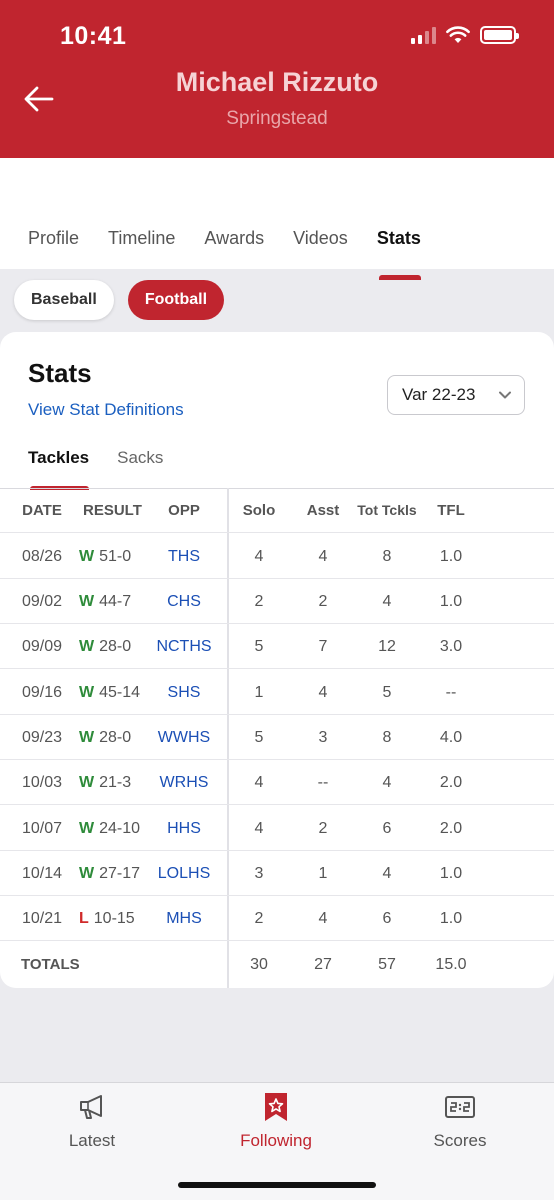 The height and width of the screenshot is (1200, 554). I want to click on nav-latest: Latest, so click(92, 1121).